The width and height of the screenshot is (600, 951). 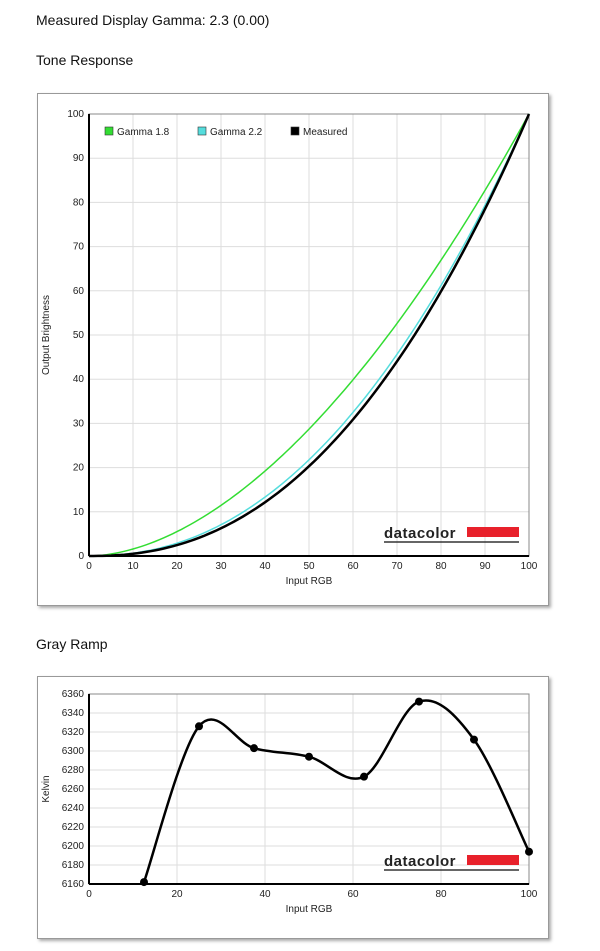 What do you see at coordinates (79, 379) in the screenshot?
I see `y-tick-label: 40` at bounding box center [79, 379].